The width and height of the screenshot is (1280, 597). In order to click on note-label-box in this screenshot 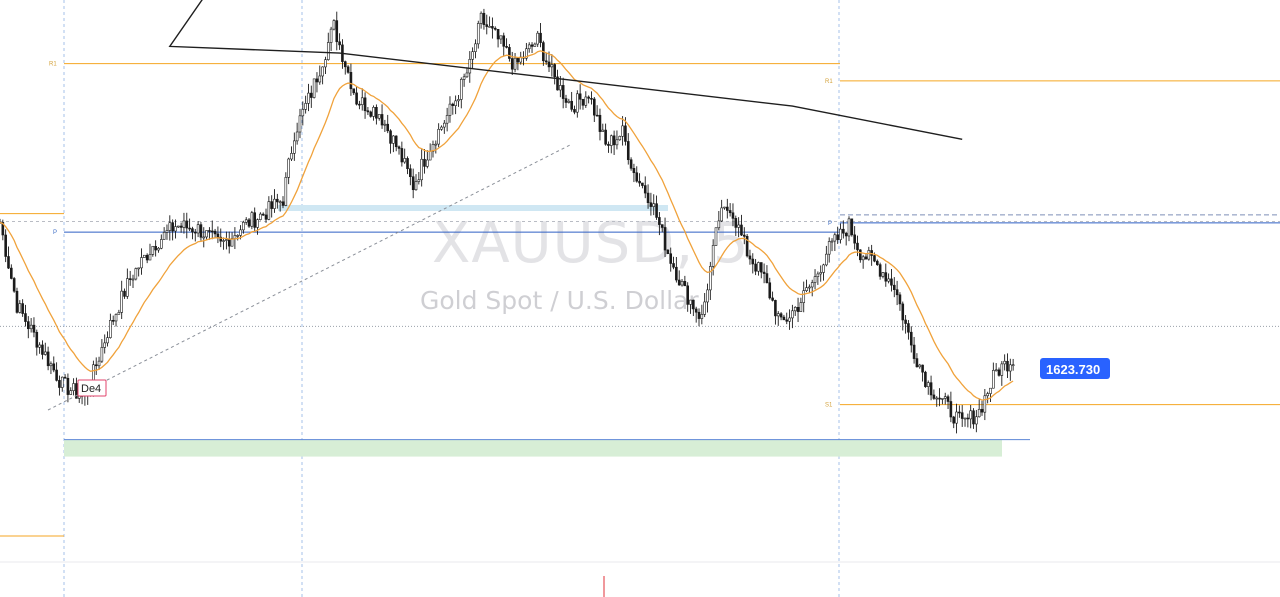, I will do `click(92, 388)`.